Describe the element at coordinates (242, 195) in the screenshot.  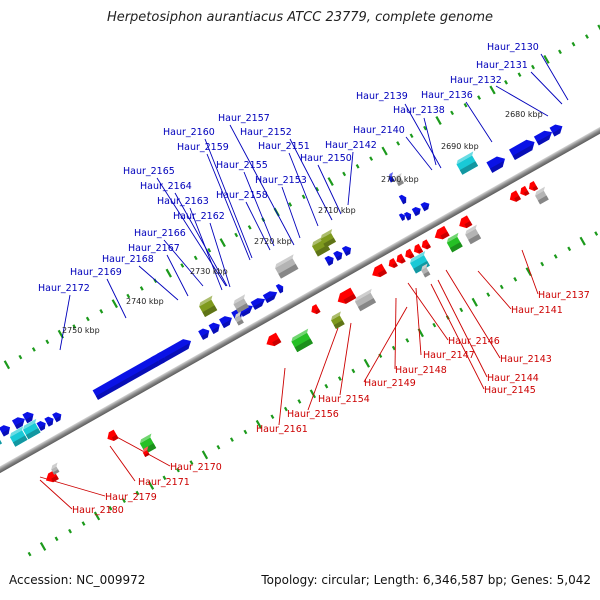
I see `gene-label: Haur_2158` at that location.